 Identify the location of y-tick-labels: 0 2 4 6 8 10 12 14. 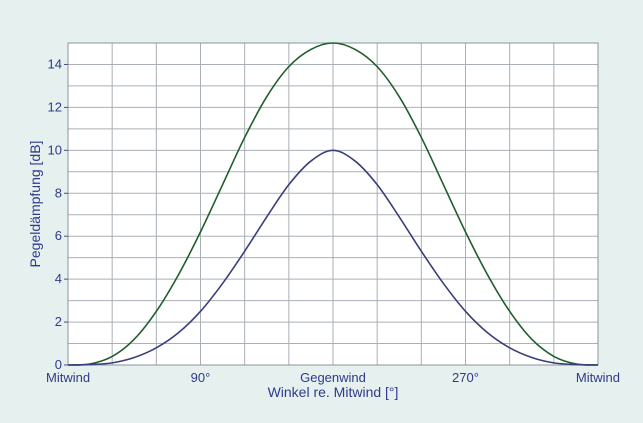
(58, 214).